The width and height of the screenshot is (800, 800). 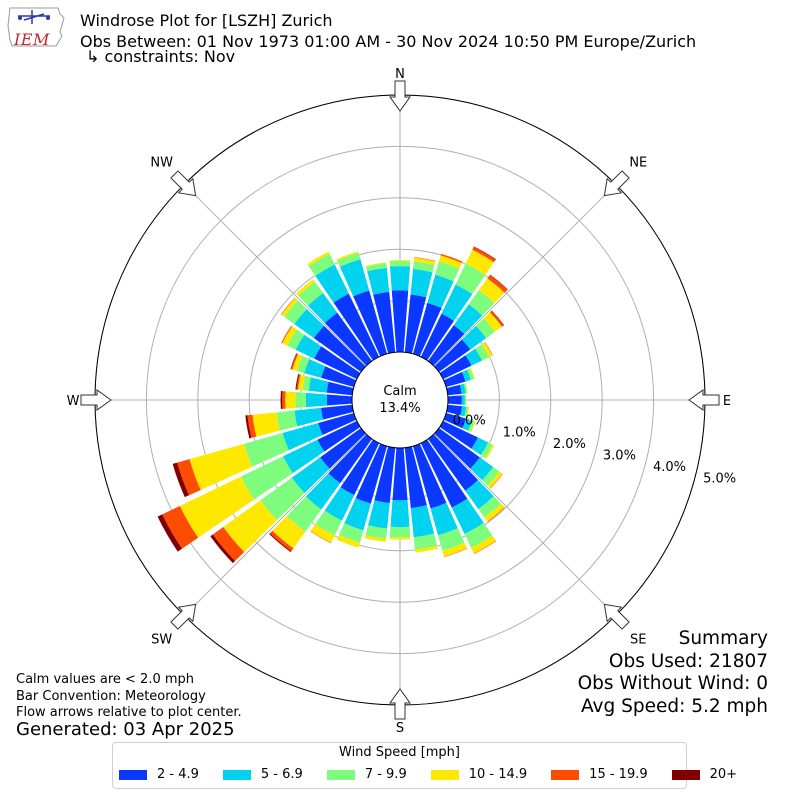 I want to click on obs-used: Obs Used: 21807, so click(x=688, y=661).